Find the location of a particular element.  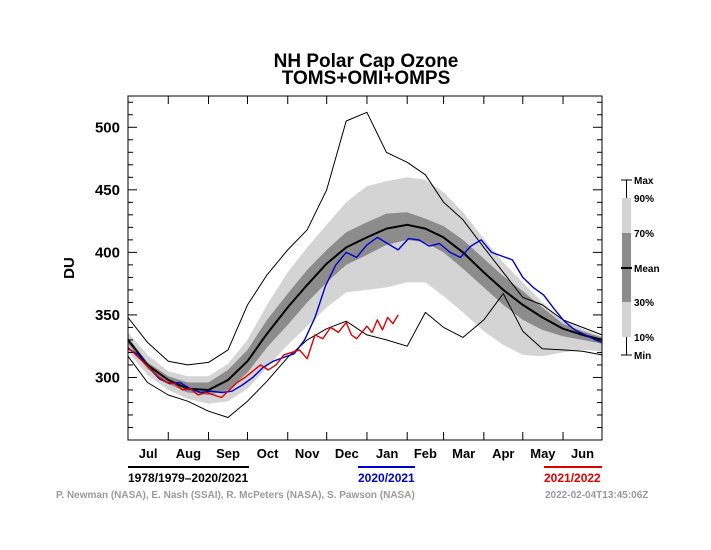

x-tick-label: Apr is located at coordinates (503, 453).